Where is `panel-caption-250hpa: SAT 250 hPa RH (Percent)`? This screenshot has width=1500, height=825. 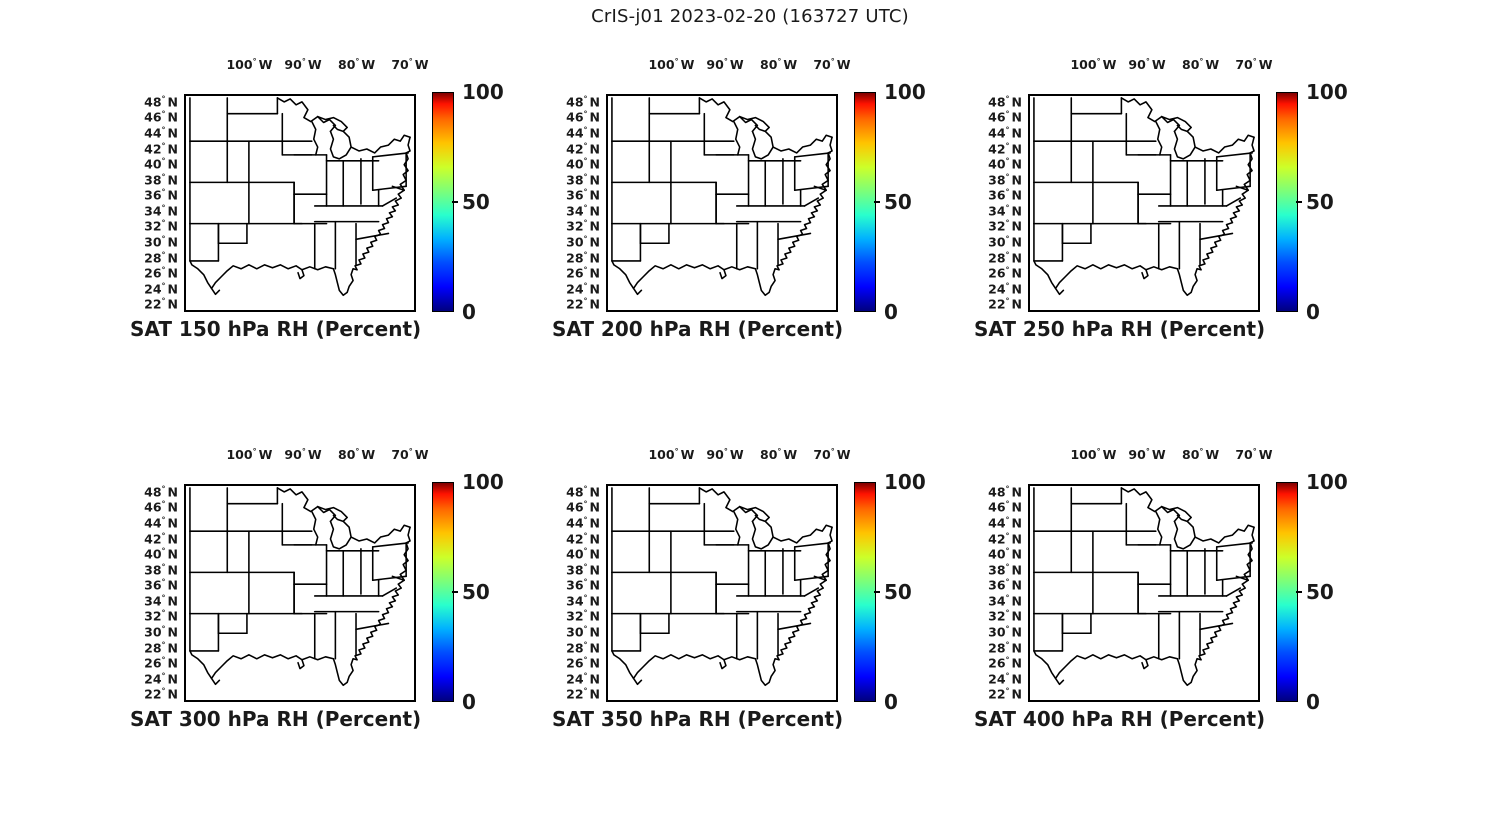
panel-caption-250hpa: SAT 250 hPa RH (Percent) is located at coordinates (1120, 329).